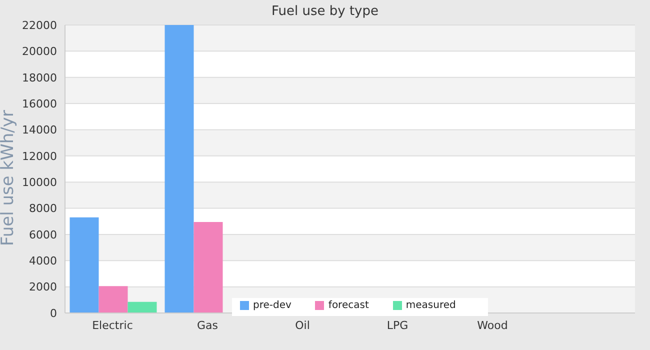 The image size is (650, 350). What do you see at coordinates (43, 209) in the screenshot?
I see `y-tick-label: 8000` at bounding box center [43, 209].